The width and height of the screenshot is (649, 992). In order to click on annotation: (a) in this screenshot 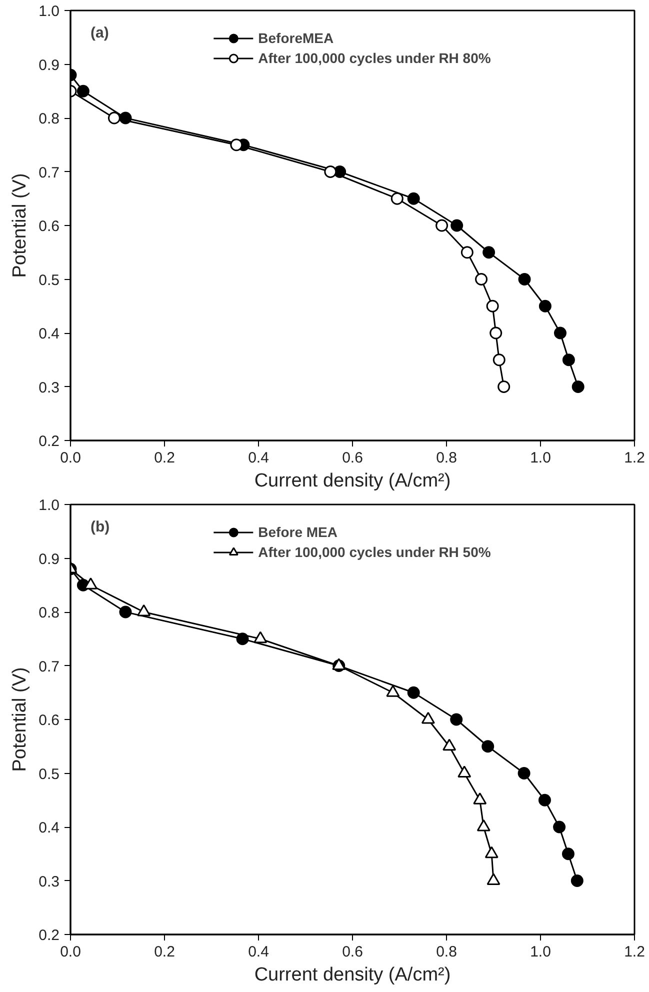, I will do `click(99, 33)`.